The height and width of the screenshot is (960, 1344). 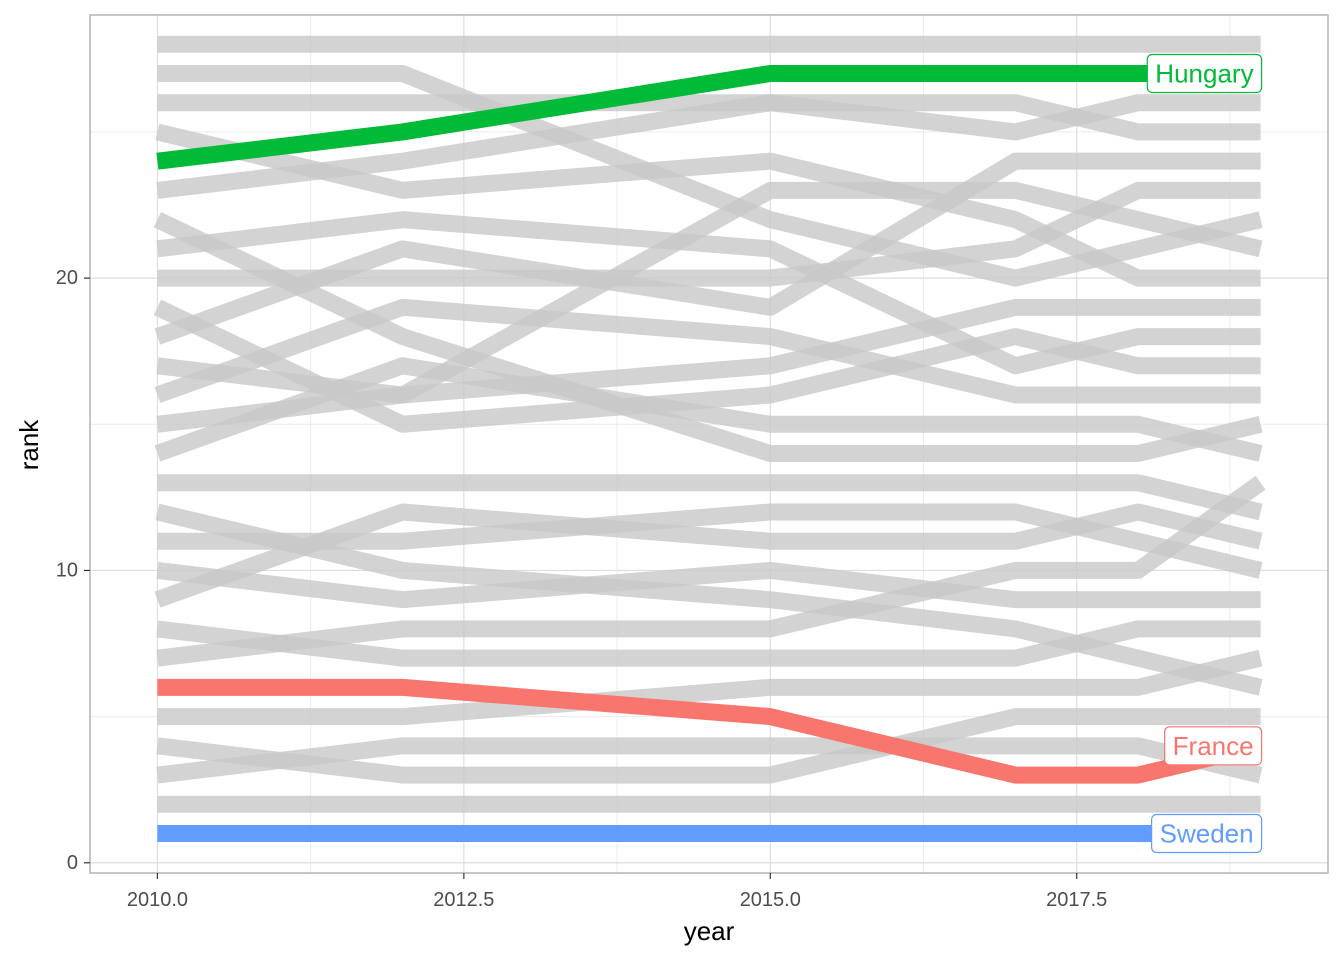 What do you see at coordinates (770, 900) in the screenshot?
I see `x-tick-label: 2015.0` at bounding box center [770, 900].